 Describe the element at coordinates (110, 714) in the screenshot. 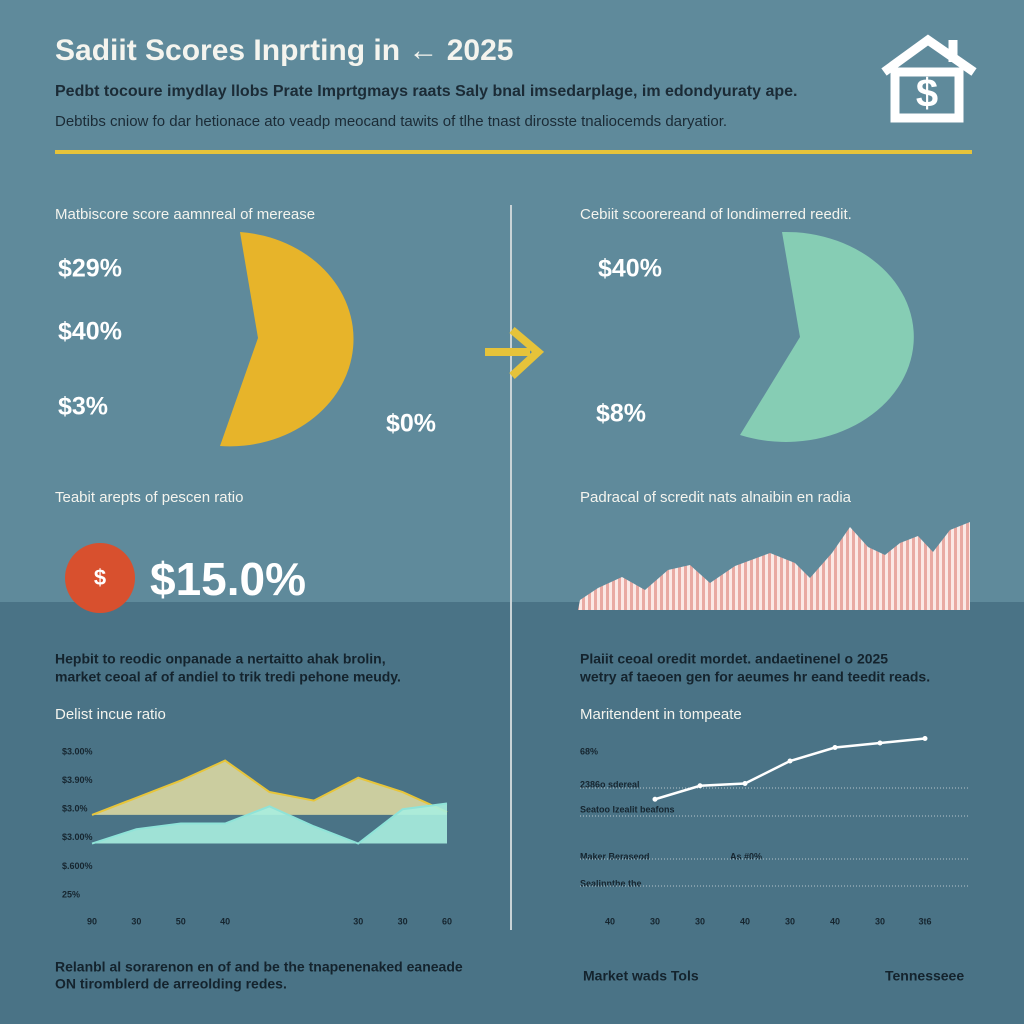

I see `chart-heading: Delist incue ratio` at that location.